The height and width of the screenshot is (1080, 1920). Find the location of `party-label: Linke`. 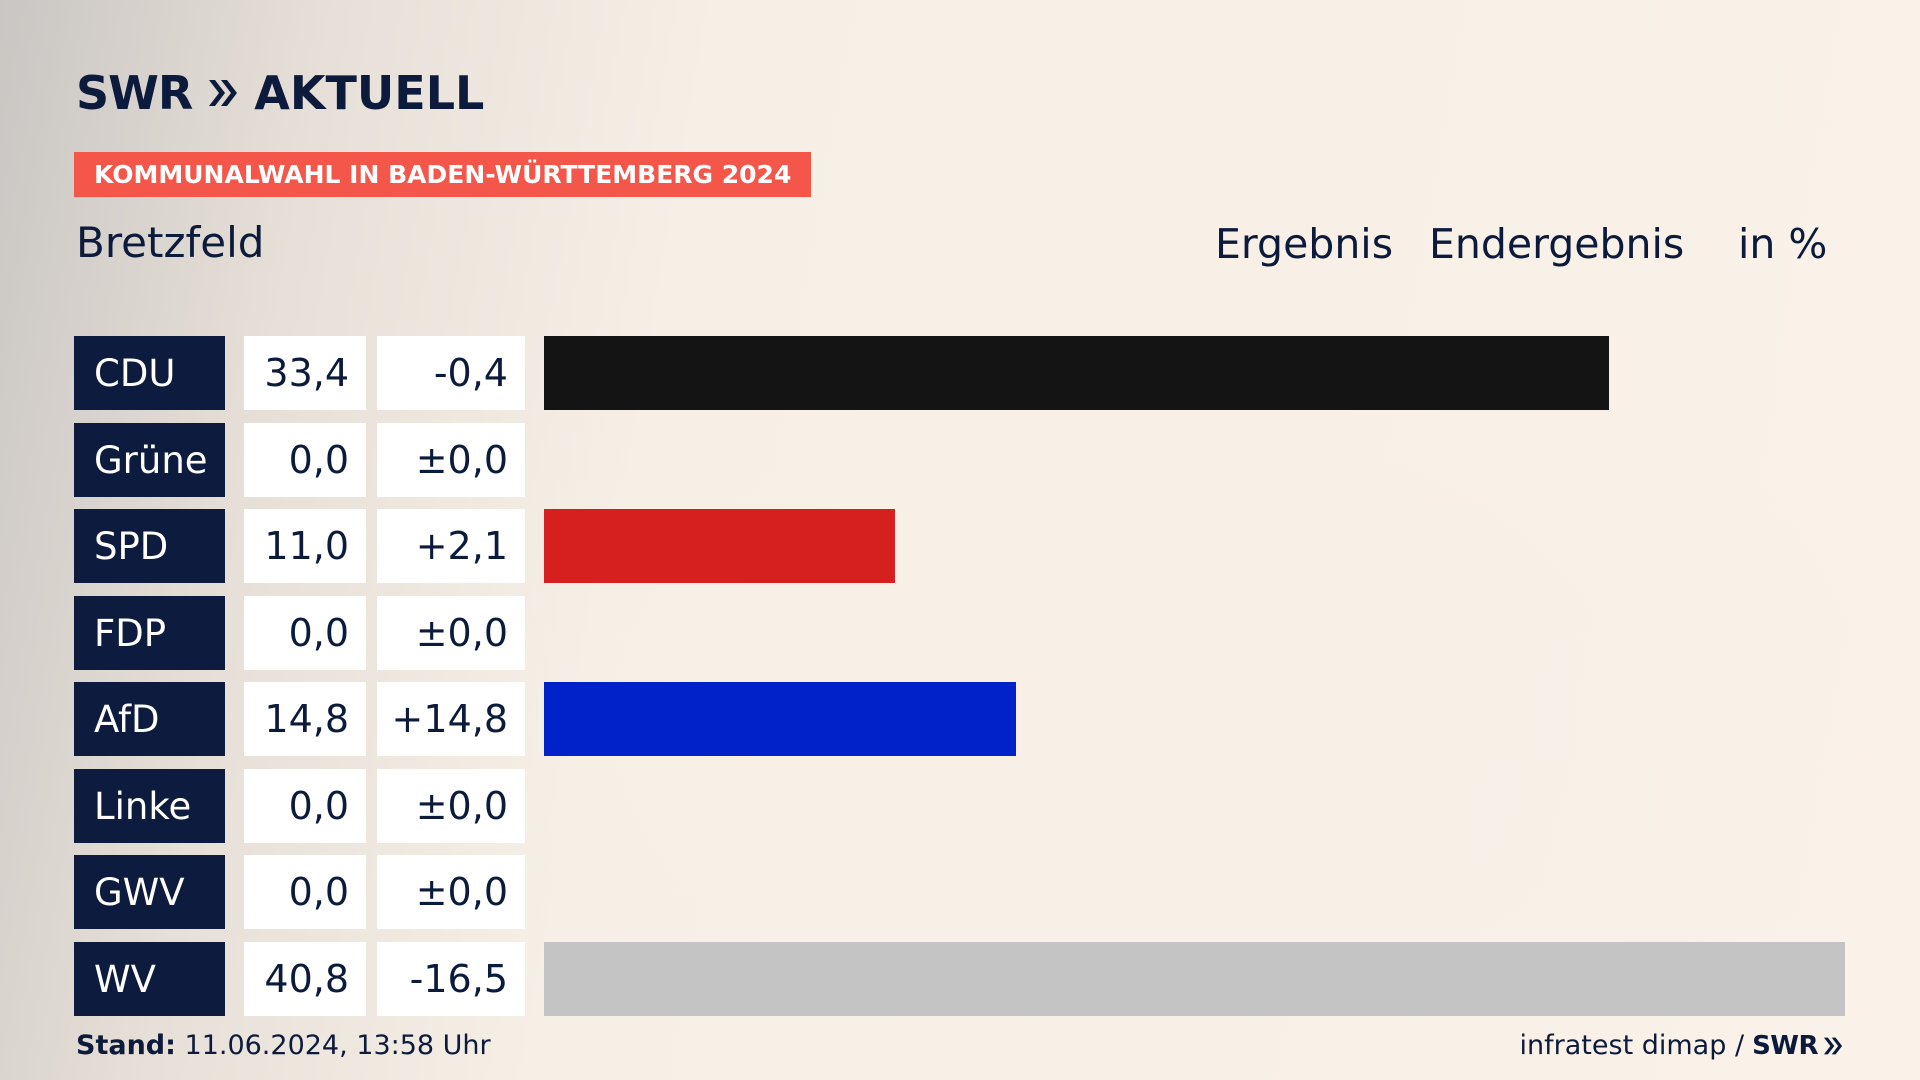

party-label: Linke is located at coordinates (149, 806).